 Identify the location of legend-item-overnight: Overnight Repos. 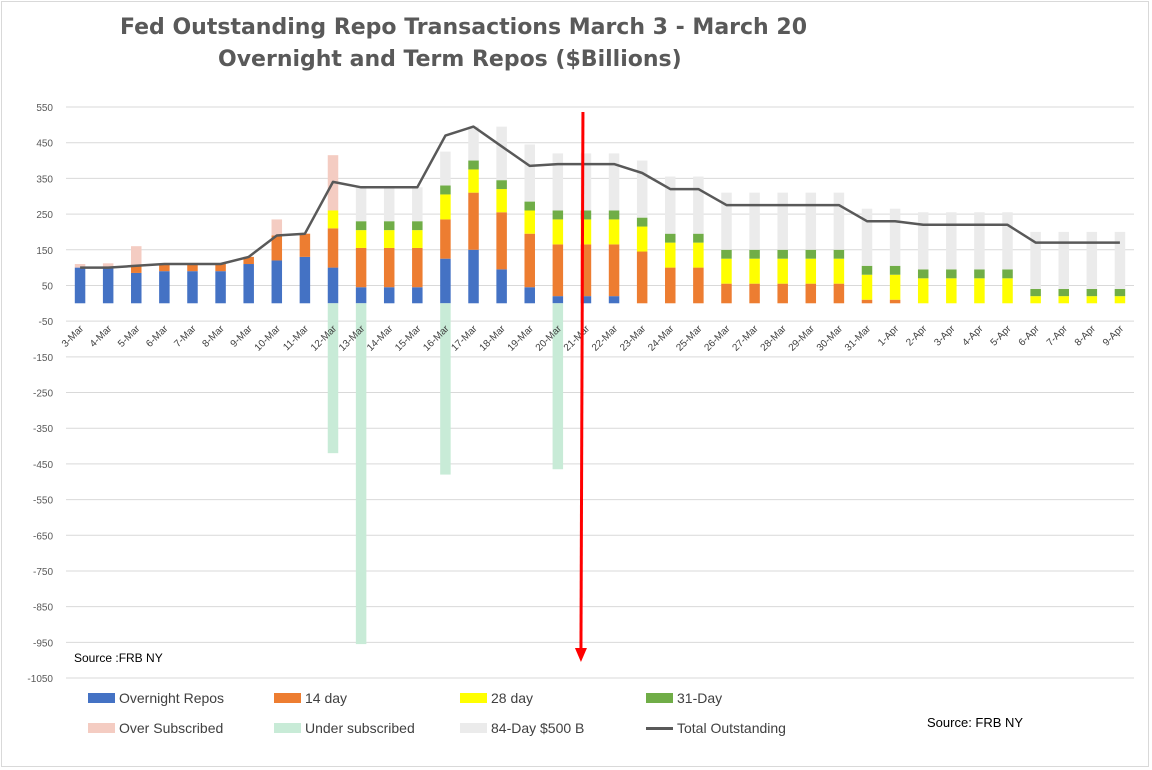
(156, 698).